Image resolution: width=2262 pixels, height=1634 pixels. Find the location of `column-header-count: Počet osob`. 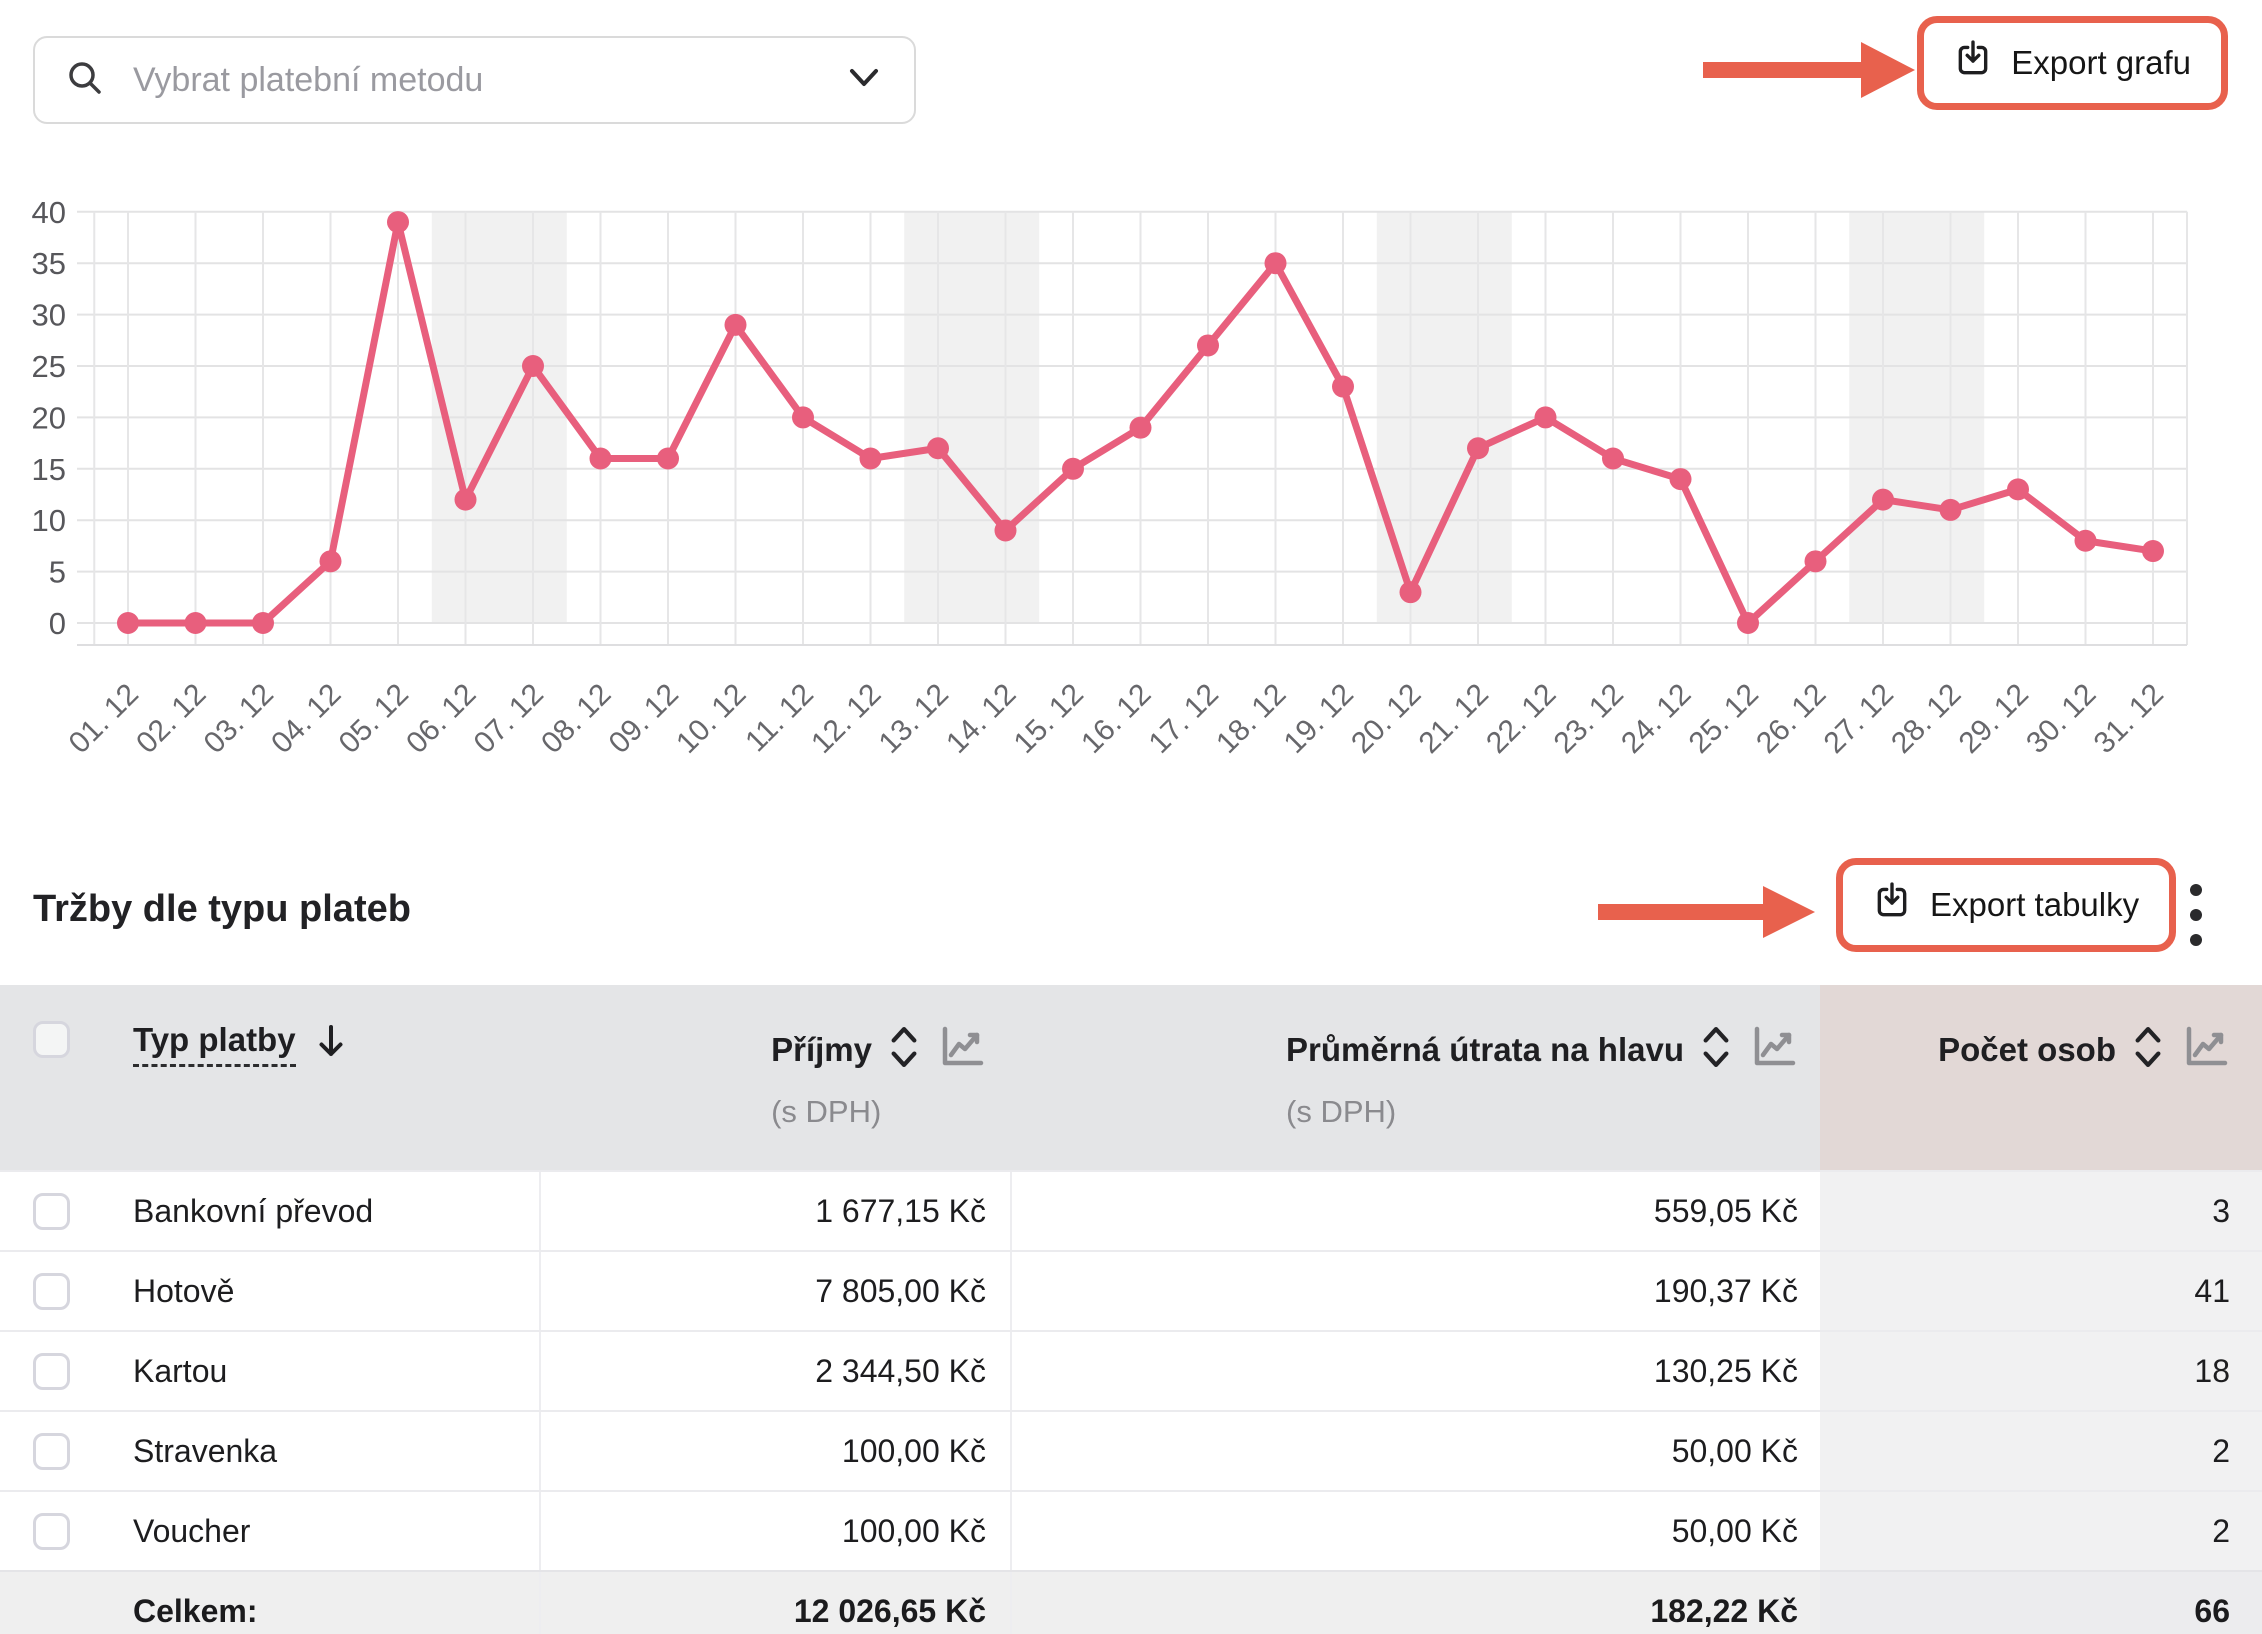

column-header-count: Počet osob is located at coordinates (2041, 1077).